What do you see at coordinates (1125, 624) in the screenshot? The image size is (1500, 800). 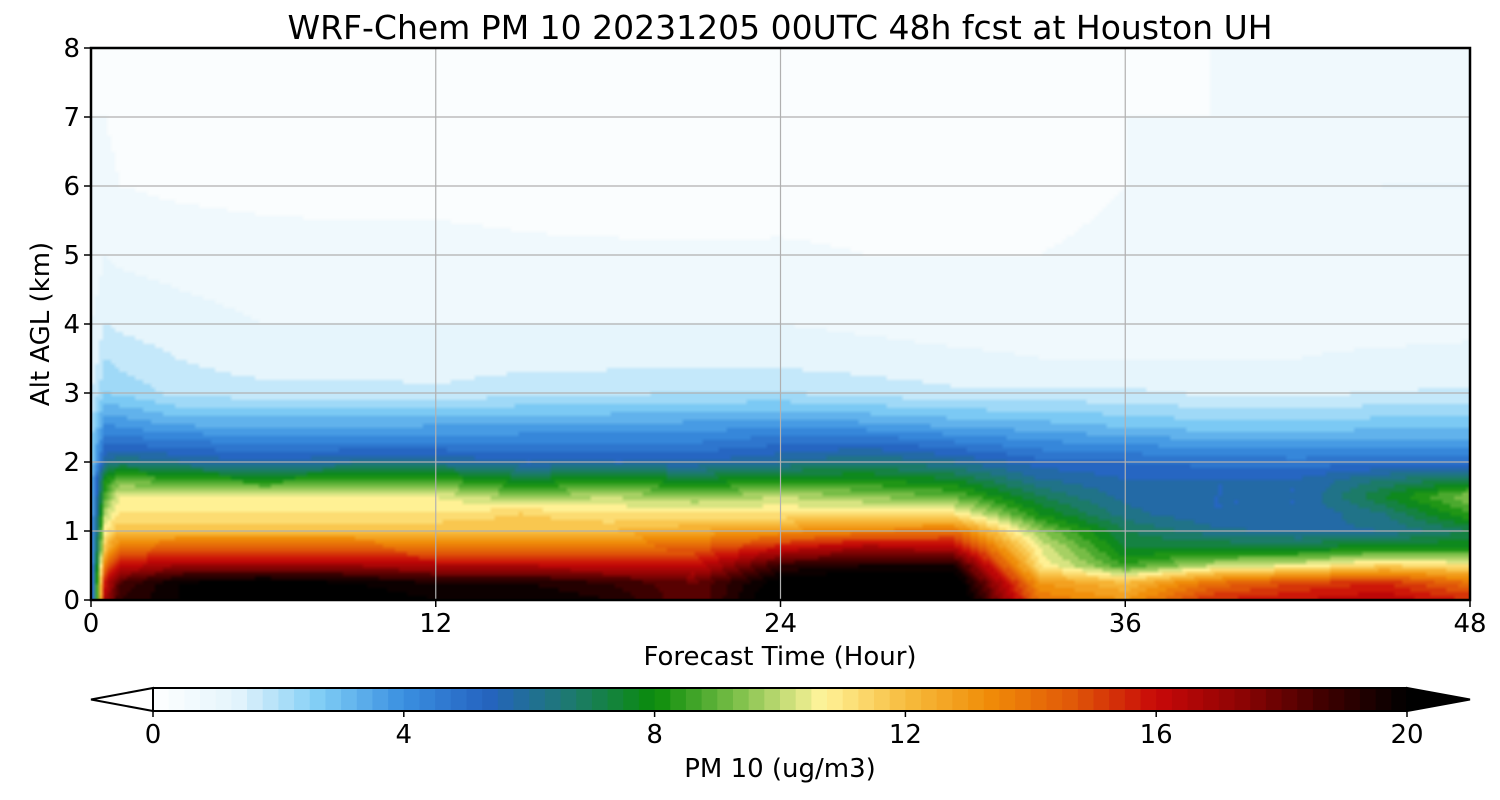 I see `x-tick-label: 36` at bounding box center [1125, 624].